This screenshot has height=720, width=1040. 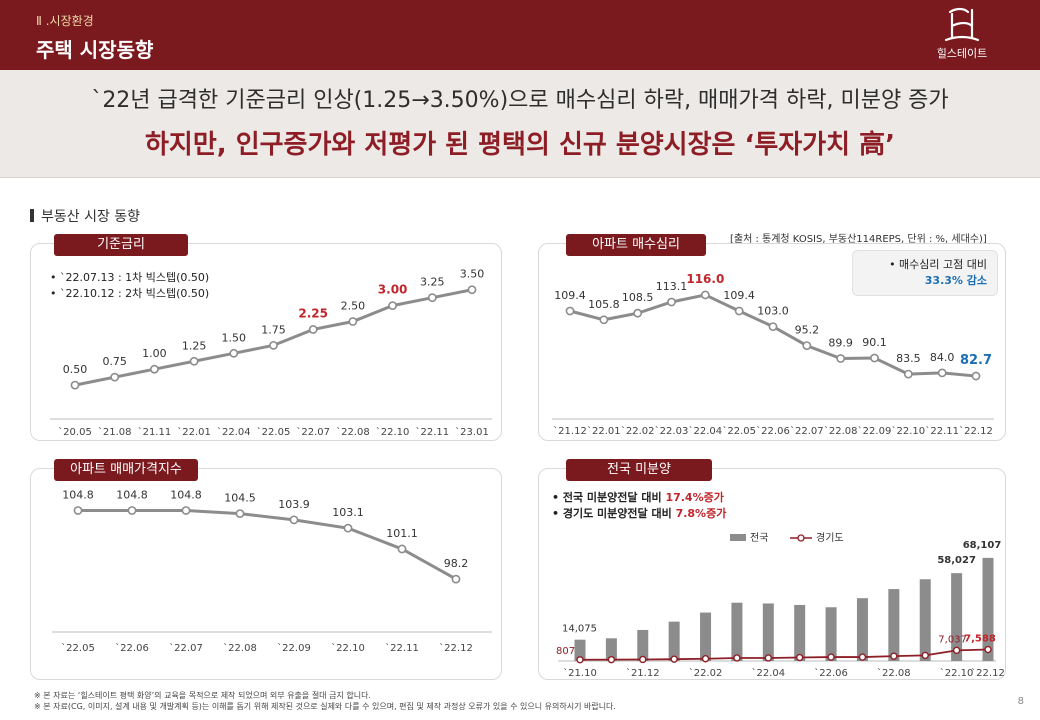 What do you see at coordinates (694, 497) in the screenshot?
I see `unsold-note-1-value: 17.4%증가` at bounding box center [694, 497].